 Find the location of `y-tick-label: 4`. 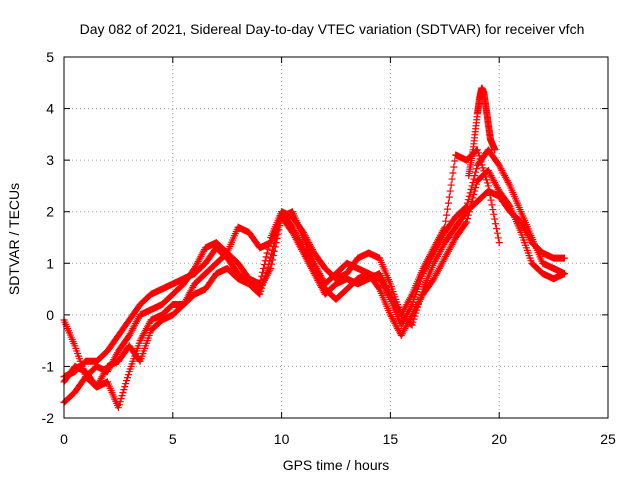

y-tick-label: 4 is located at coordinates (50, 109).